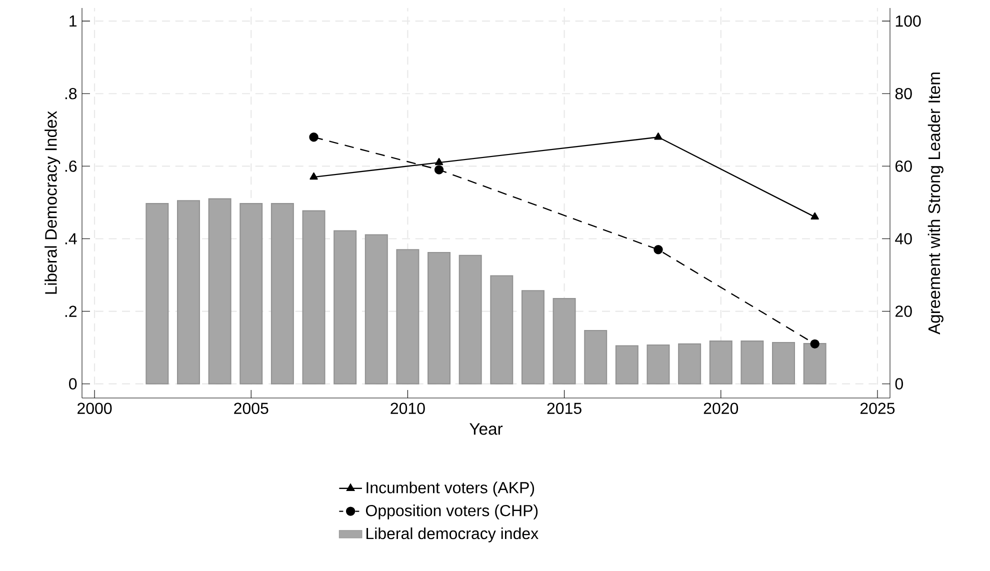 The height and width of the screenshot is (571, 990). What do you see at coordinates (95, 408) in the screenshot?
I see `x-tick-label: 2000` at bounding box center [95, 408].